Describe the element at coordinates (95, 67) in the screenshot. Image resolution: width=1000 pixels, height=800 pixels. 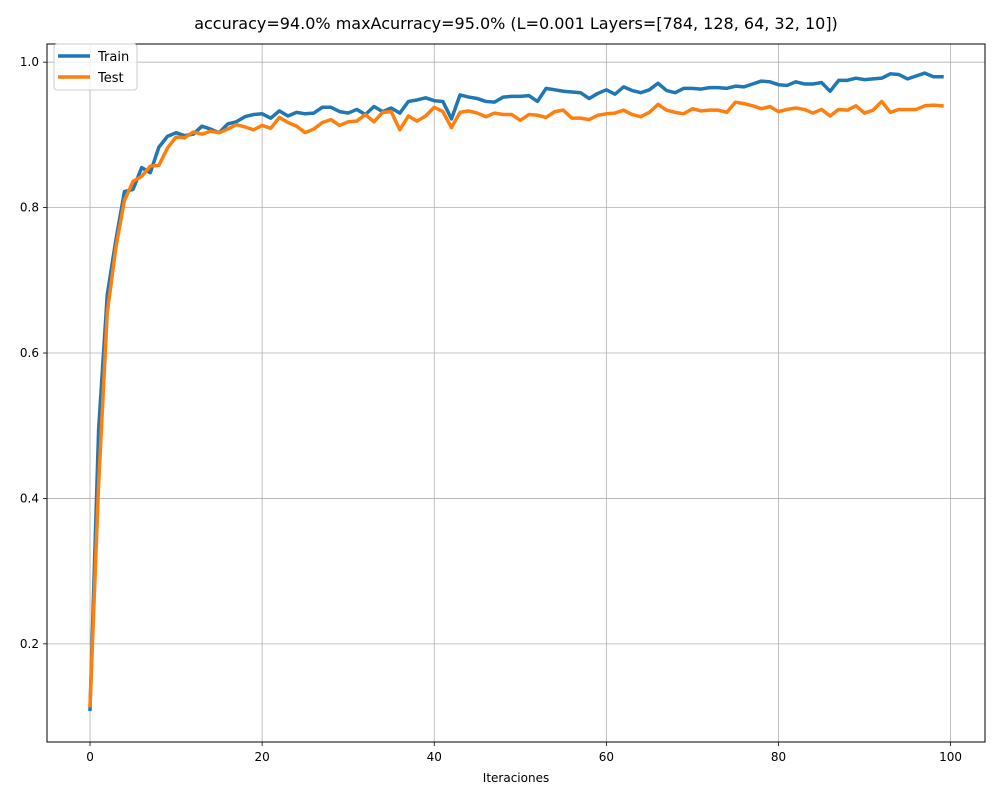
I see `legend: Train Test` at that location.